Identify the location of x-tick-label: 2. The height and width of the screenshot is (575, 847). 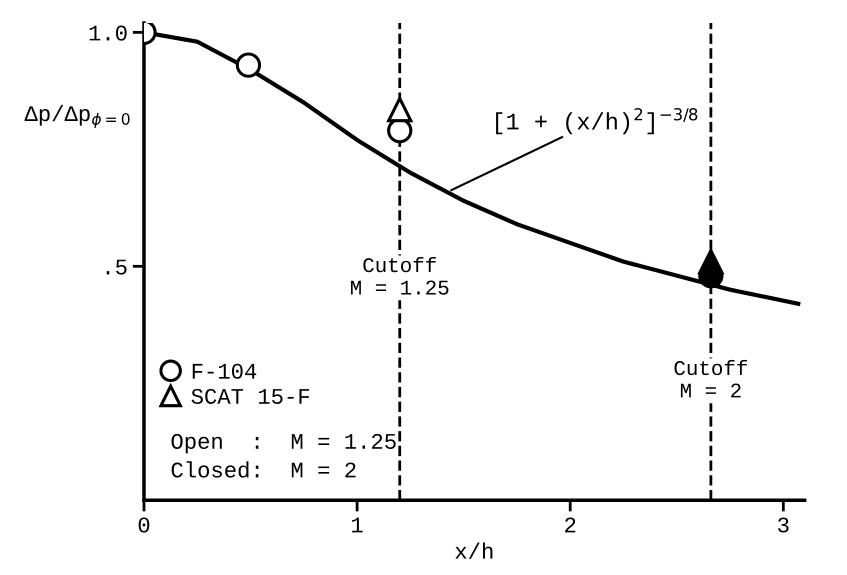
(570, 524).